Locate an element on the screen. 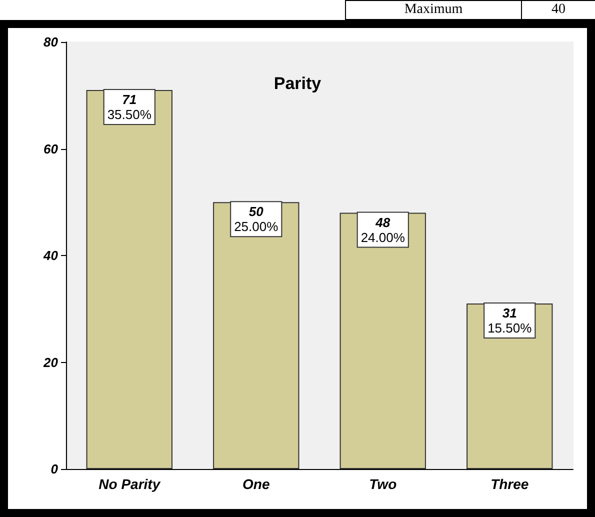 The width and height of the screenshot is (595, 517). text: Maximum is located at coordinates (433, 10).